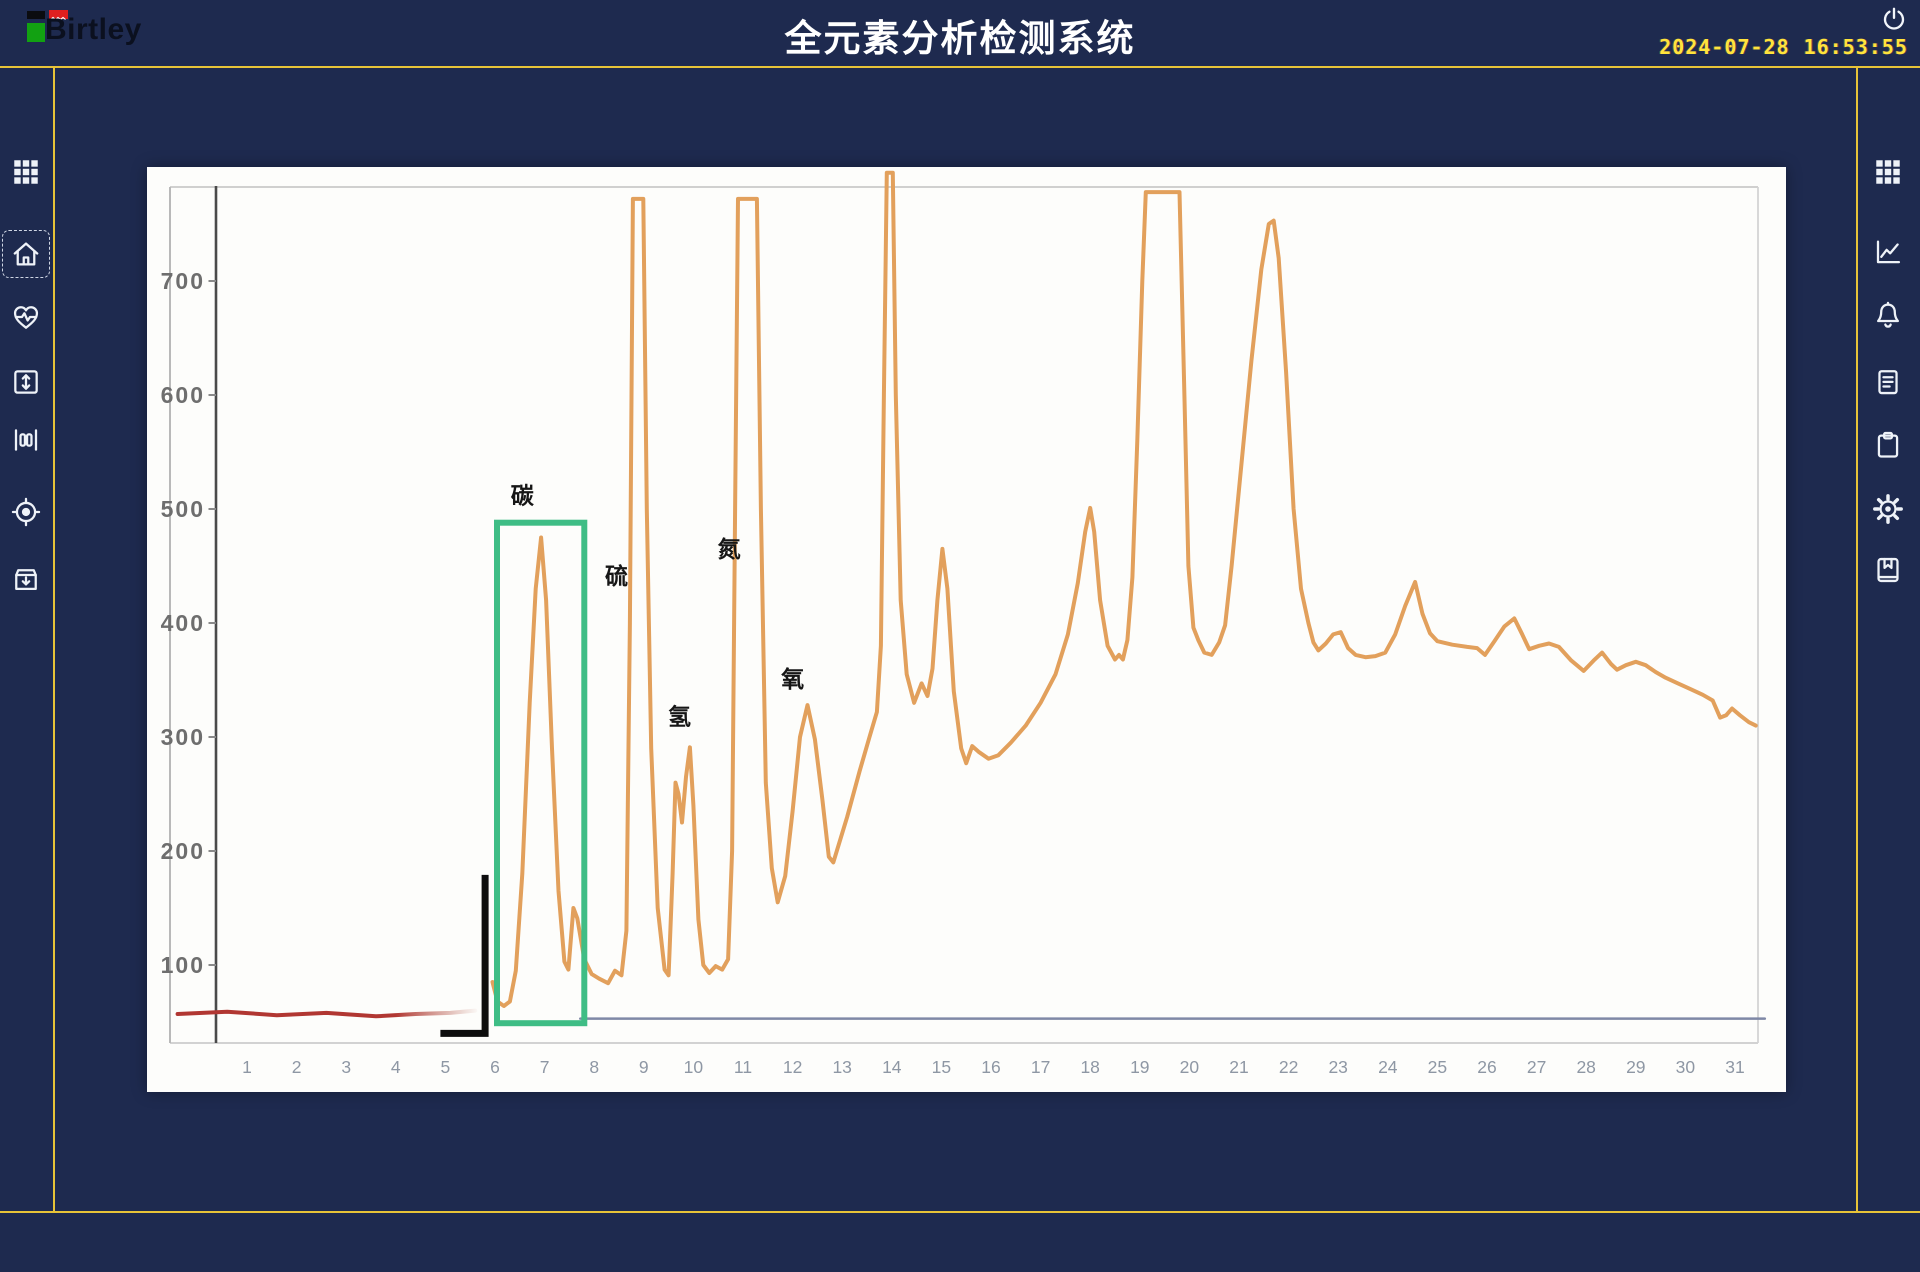  I want to click on x-tick-label: 31, so click(1734, 1067).